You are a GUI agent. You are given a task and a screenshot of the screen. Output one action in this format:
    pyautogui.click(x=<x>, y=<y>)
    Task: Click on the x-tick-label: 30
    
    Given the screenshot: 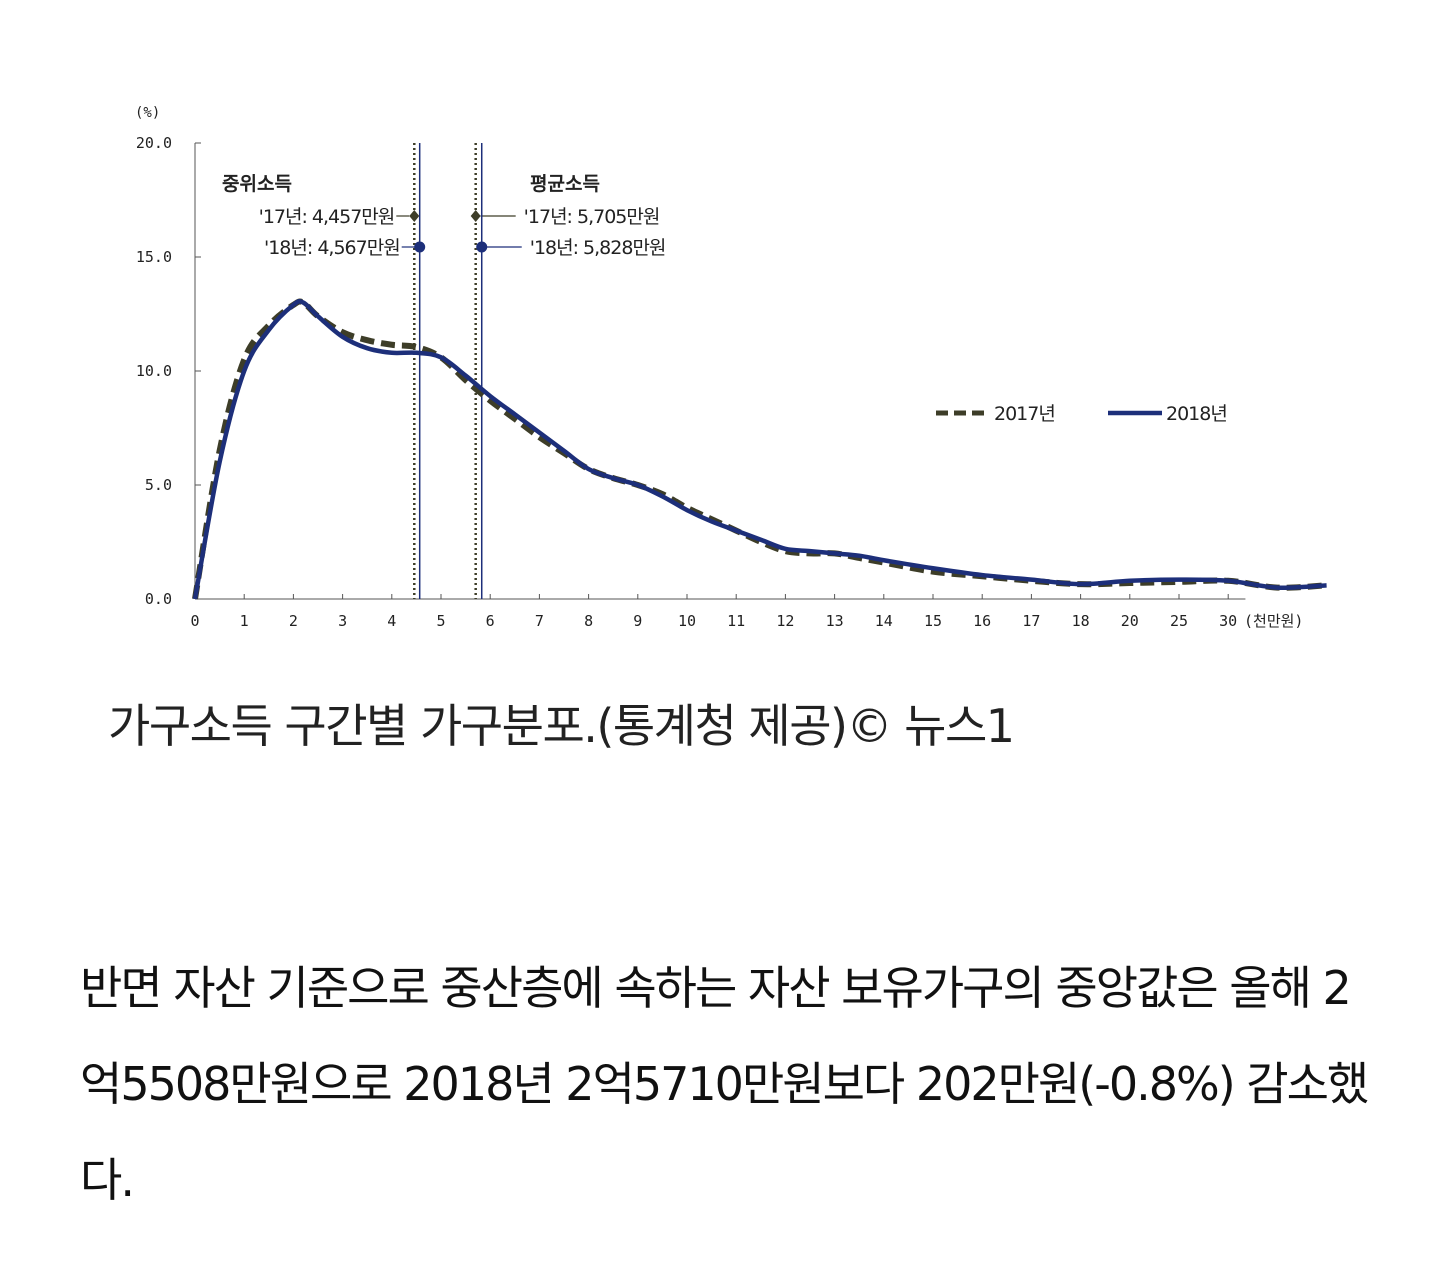 What is the action you would take?
    pyautogui.click(x=1228, y=621)
    